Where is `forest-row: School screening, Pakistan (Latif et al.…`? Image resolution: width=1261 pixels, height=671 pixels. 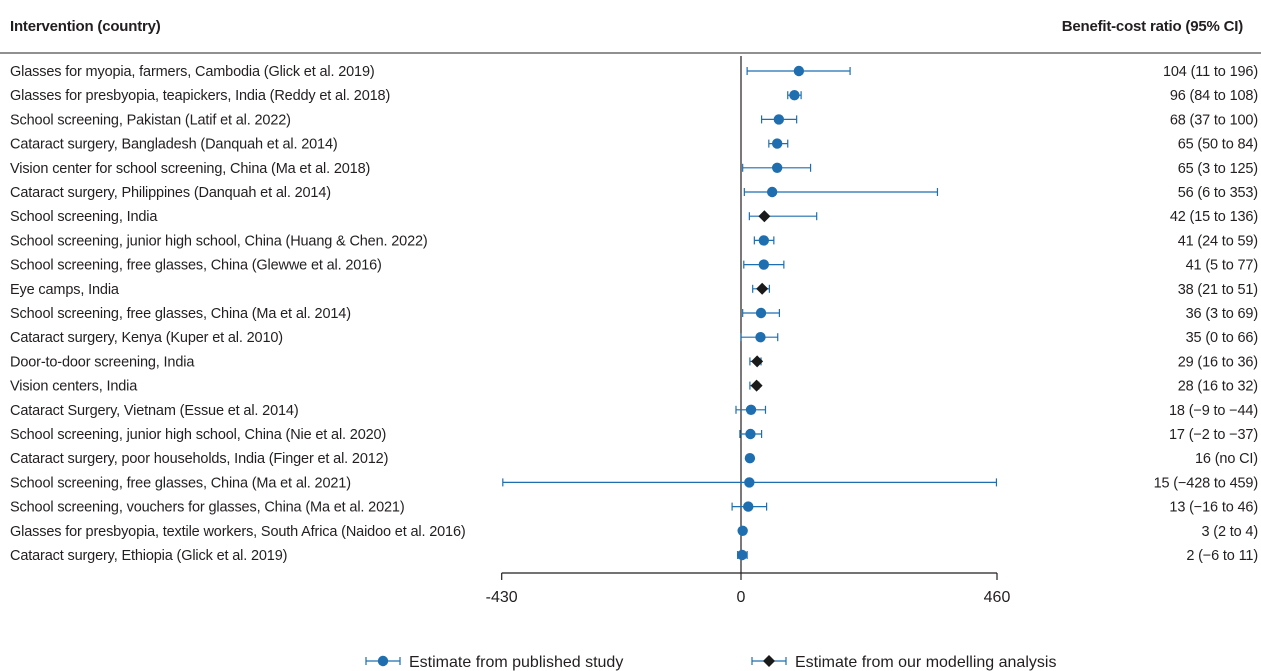 forest-row: School screening, Pakistan (Latif et al.… is located at coordinates (634, 120).